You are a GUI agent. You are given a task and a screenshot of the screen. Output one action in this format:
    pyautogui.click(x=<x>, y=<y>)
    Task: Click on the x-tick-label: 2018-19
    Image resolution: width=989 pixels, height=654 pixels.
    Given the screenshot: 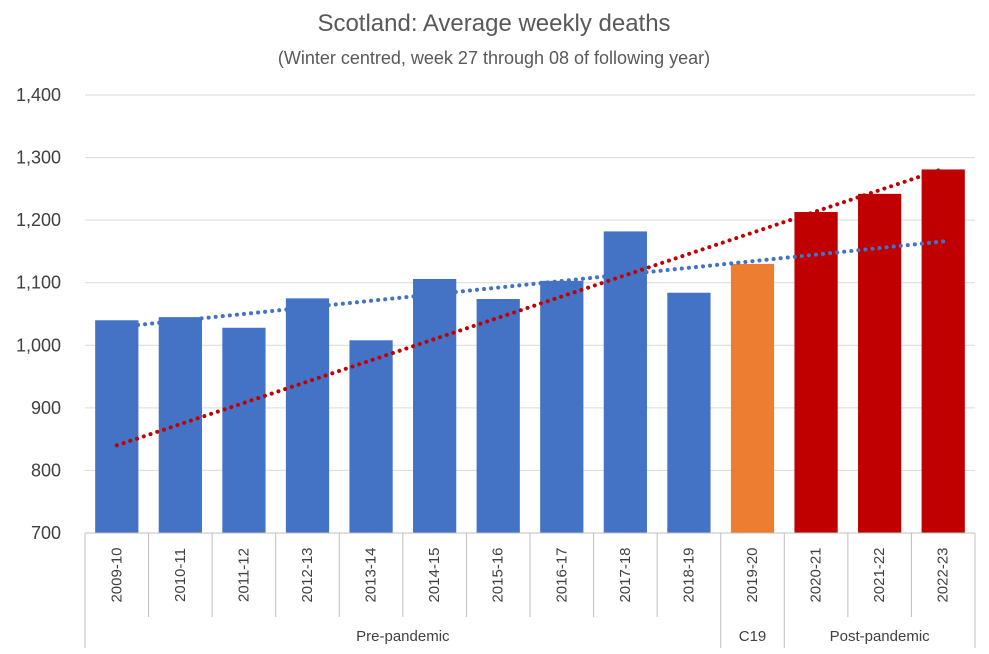 What is the action you would take?
    pyautogui.click(x=688, y=574)
    